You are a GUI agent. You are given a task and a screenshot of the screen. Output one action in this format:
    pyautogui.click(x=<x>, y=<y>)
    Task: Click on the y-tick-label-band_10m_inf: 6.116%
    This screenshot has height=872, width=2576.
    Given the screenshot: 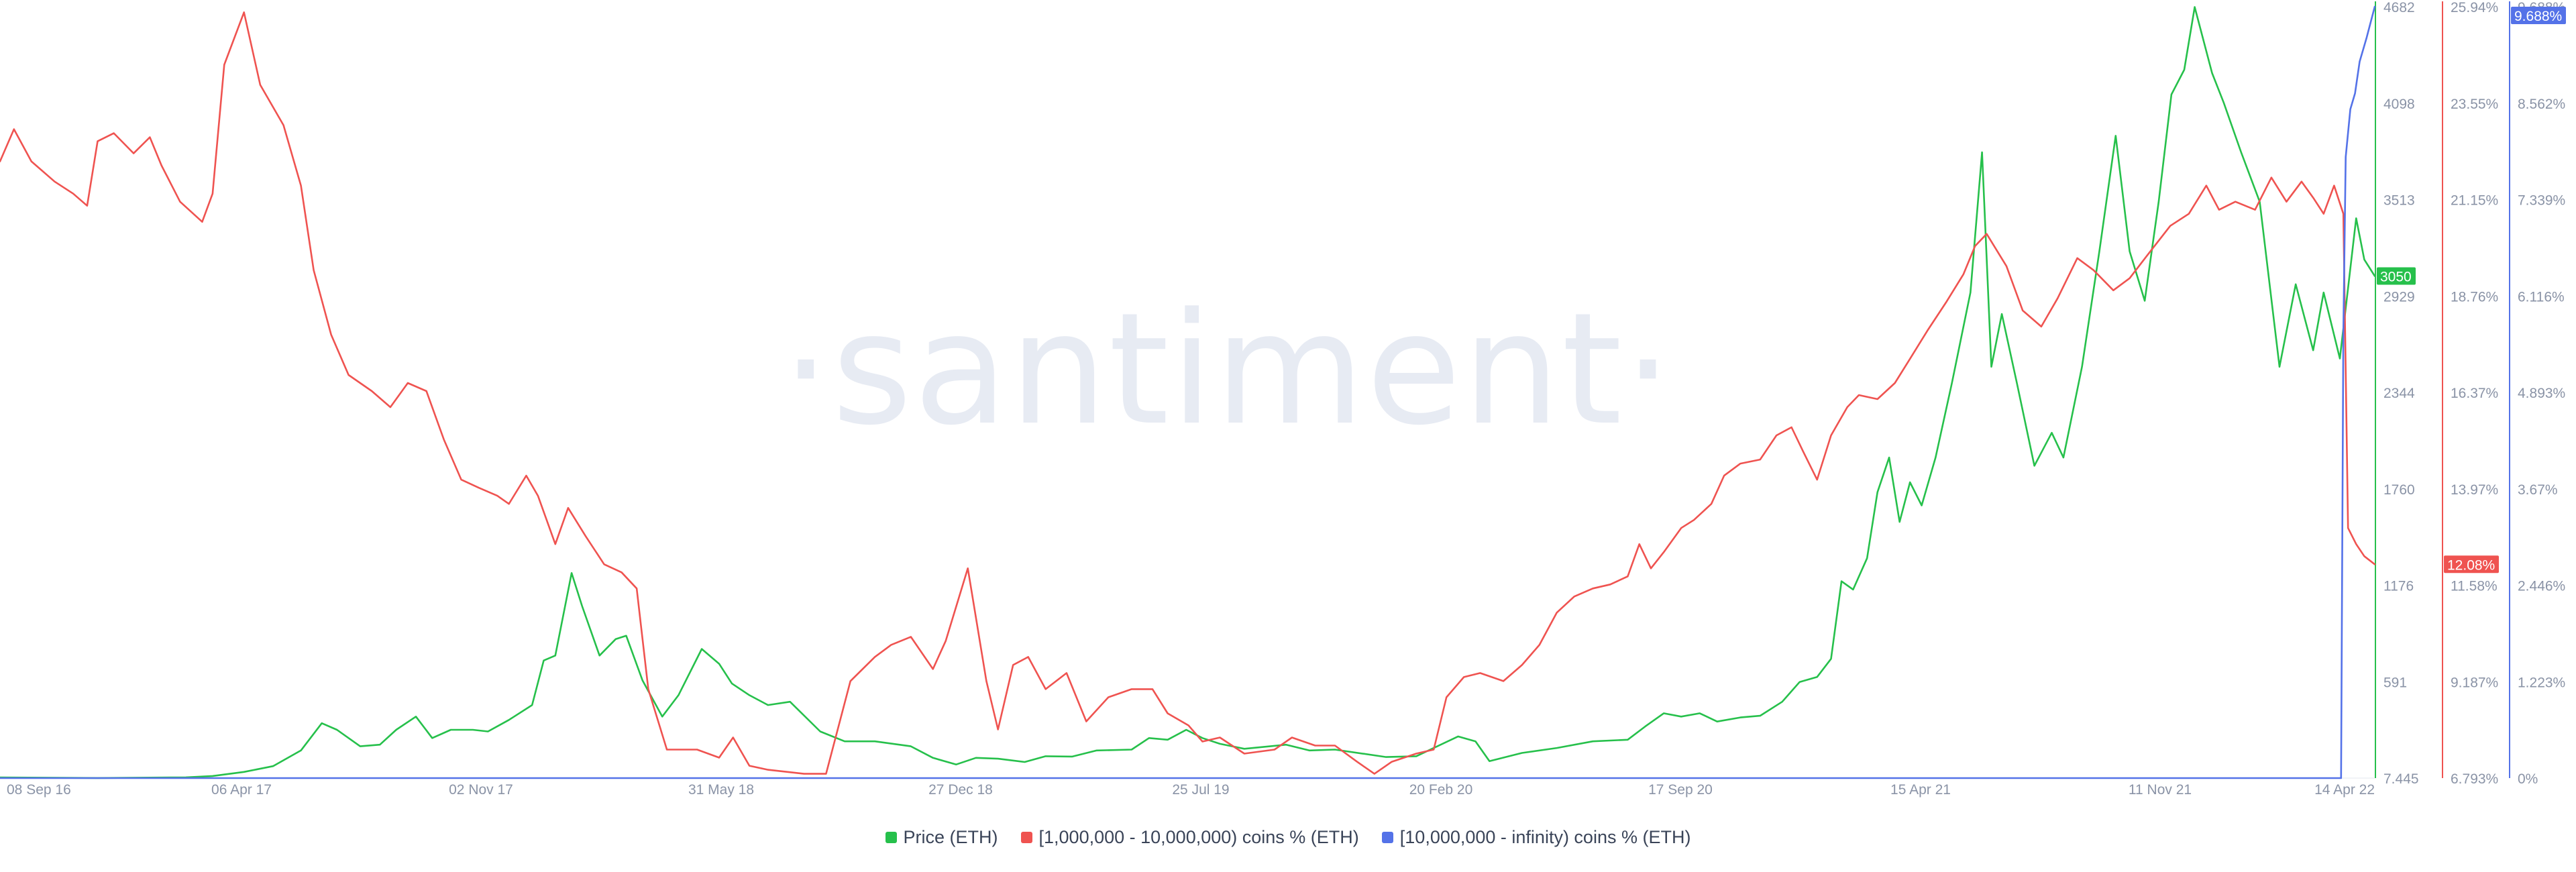 What is the action you would take?
    pyautogui.click(x=2541, y=297)
    